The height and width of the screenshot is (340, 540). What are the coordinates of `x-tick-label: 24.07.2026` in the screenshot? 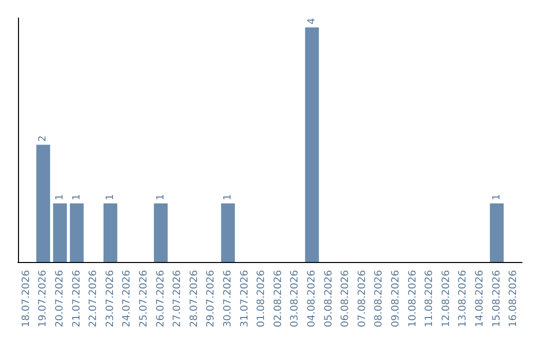 It's located at (127, 299).